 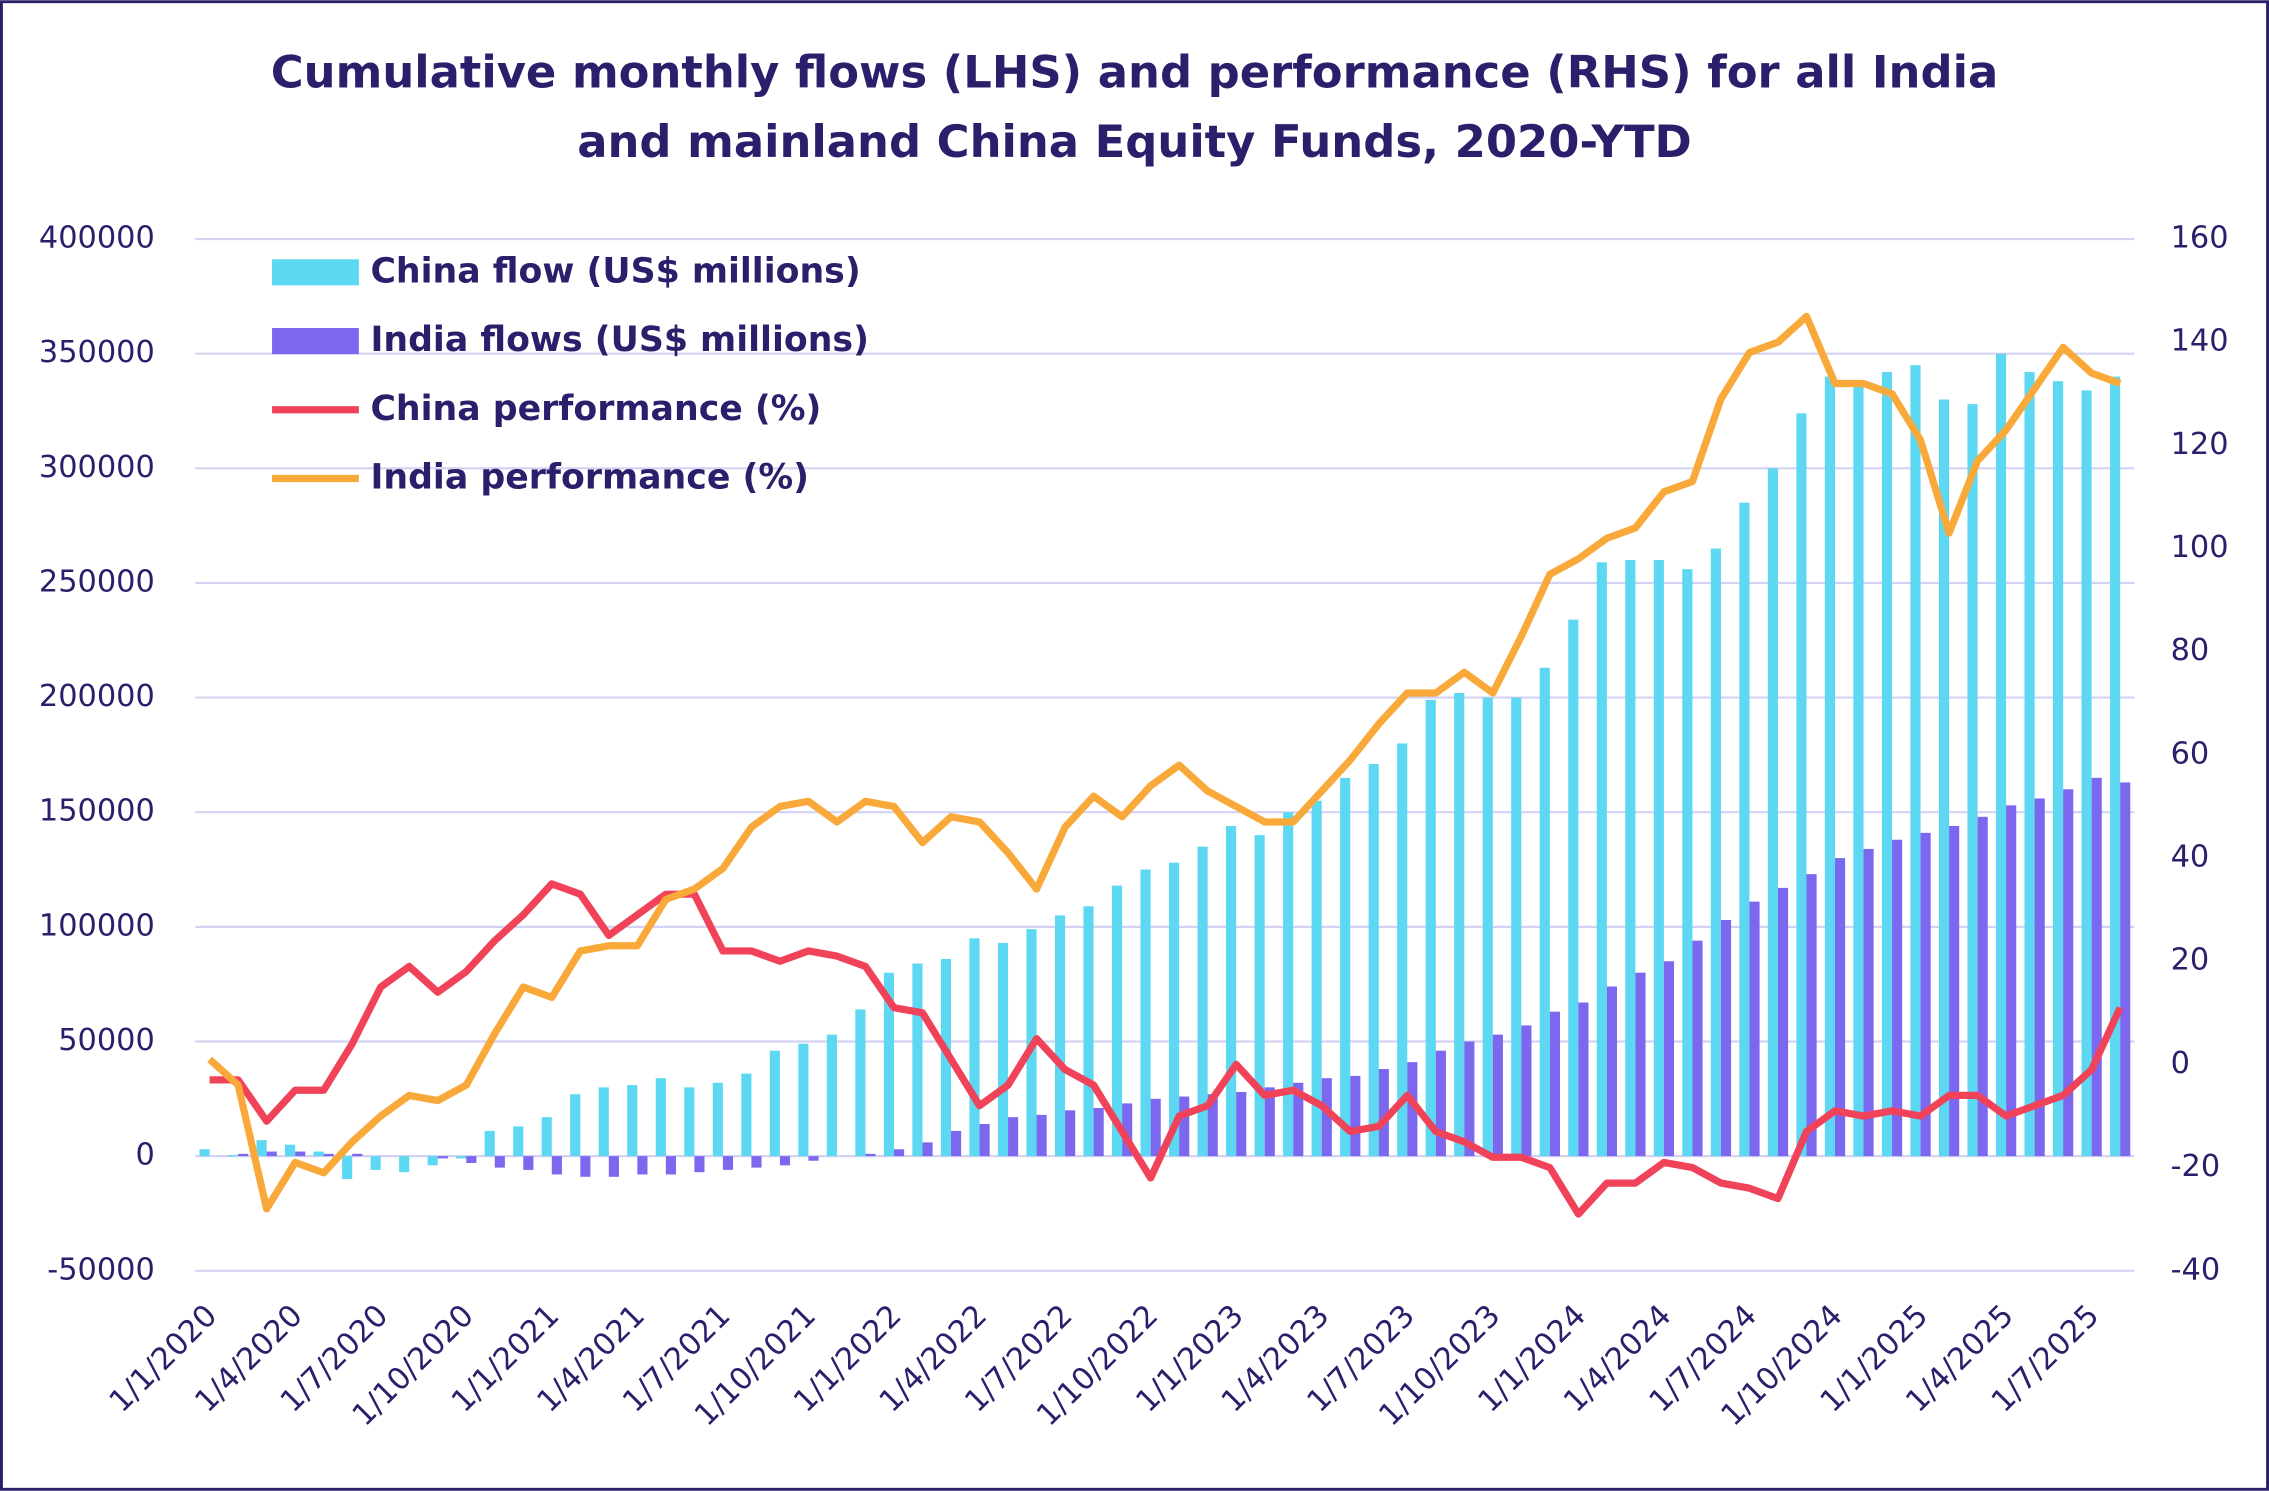 I want to click on y2-tick-label: -40, so click(x=2196, y=1269).